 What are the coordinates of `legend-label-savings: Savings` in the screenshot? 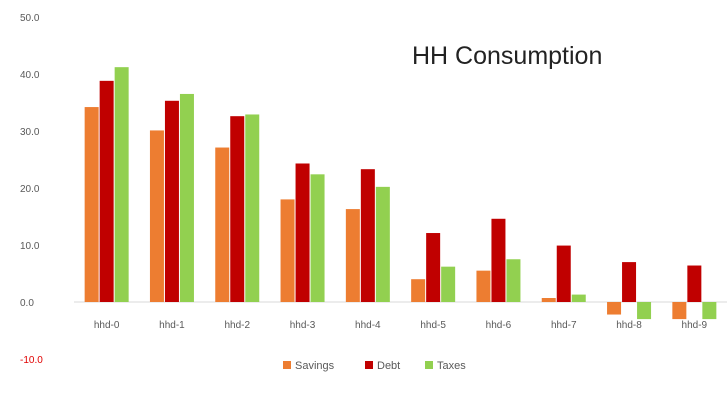 It's located at (315, 366).